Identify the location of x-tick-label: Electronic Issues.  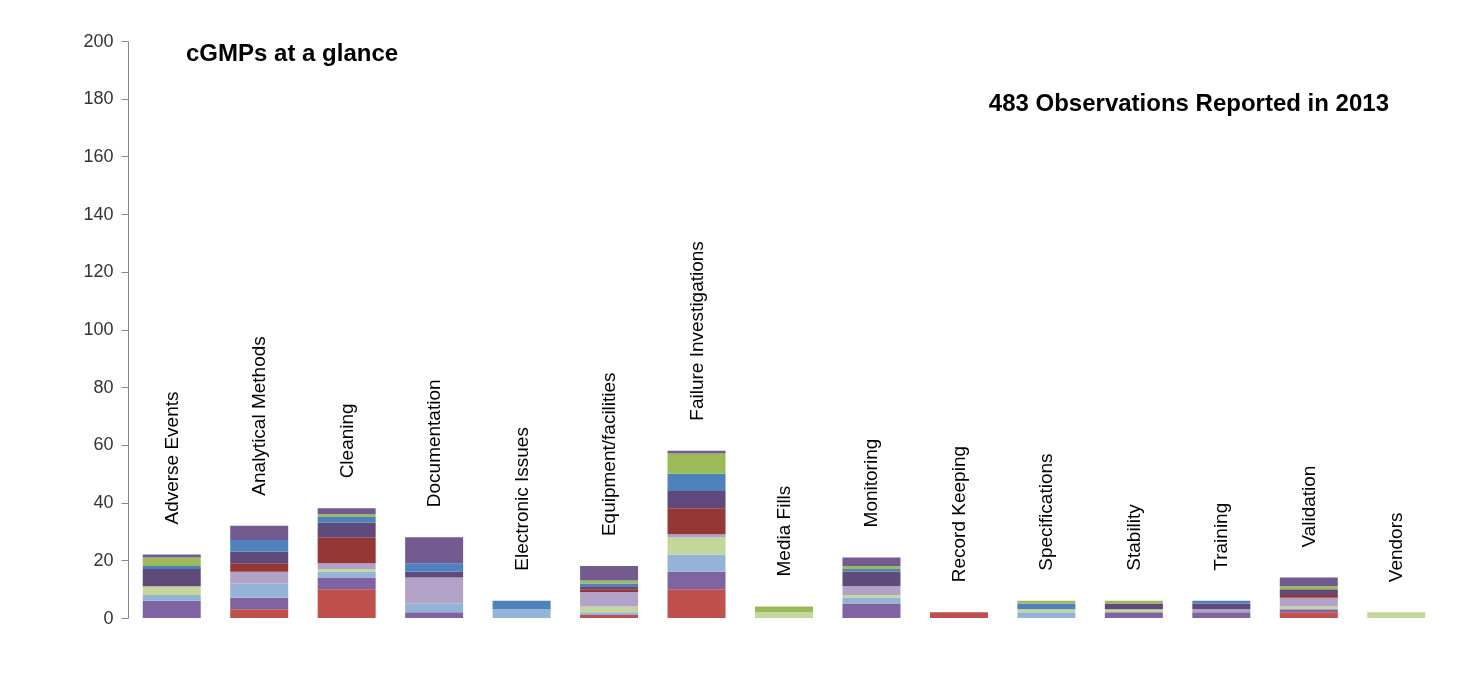
(521, 499).